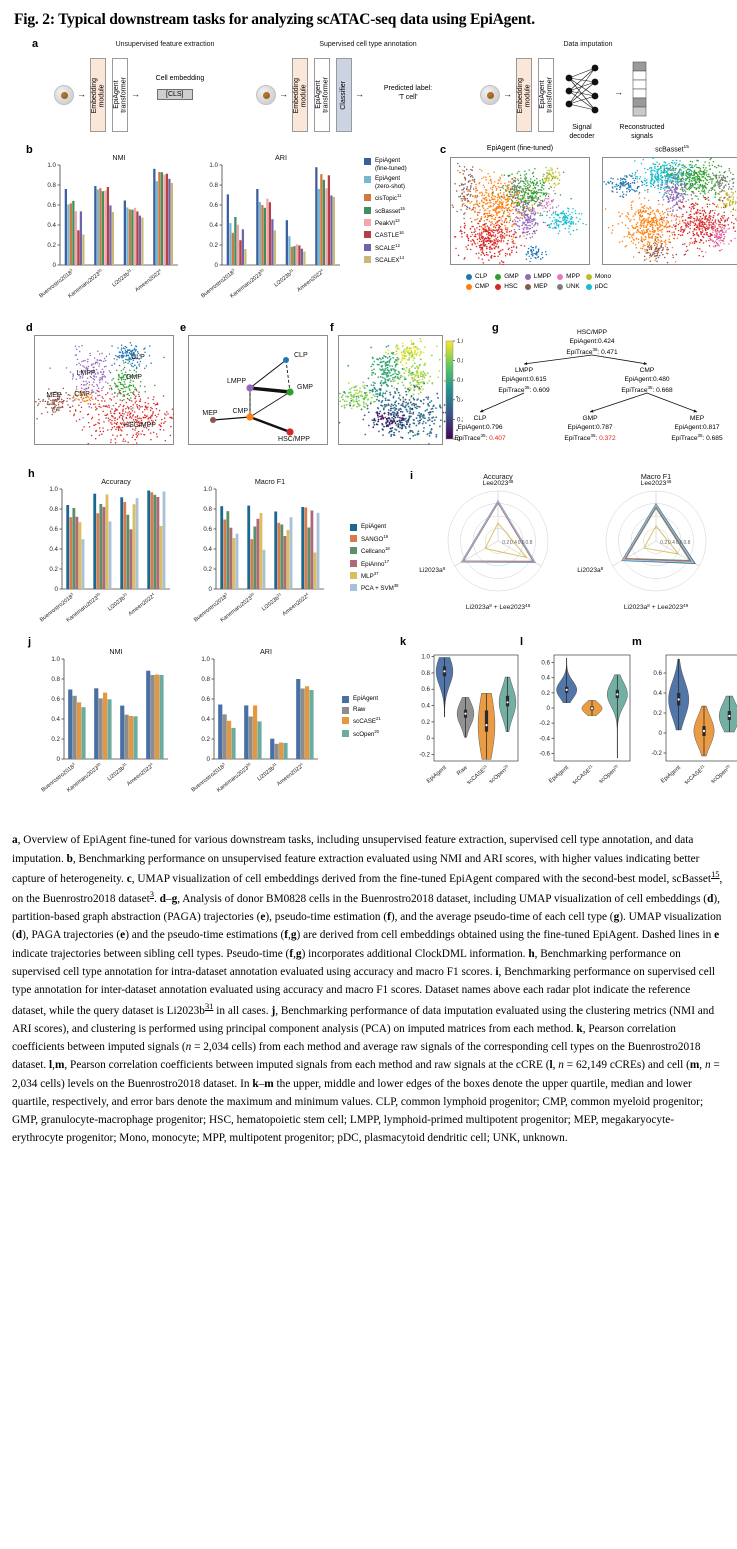 This screenshot has width=737, height=1549. I want to click on legend-label: HSC, so click(511, 287).